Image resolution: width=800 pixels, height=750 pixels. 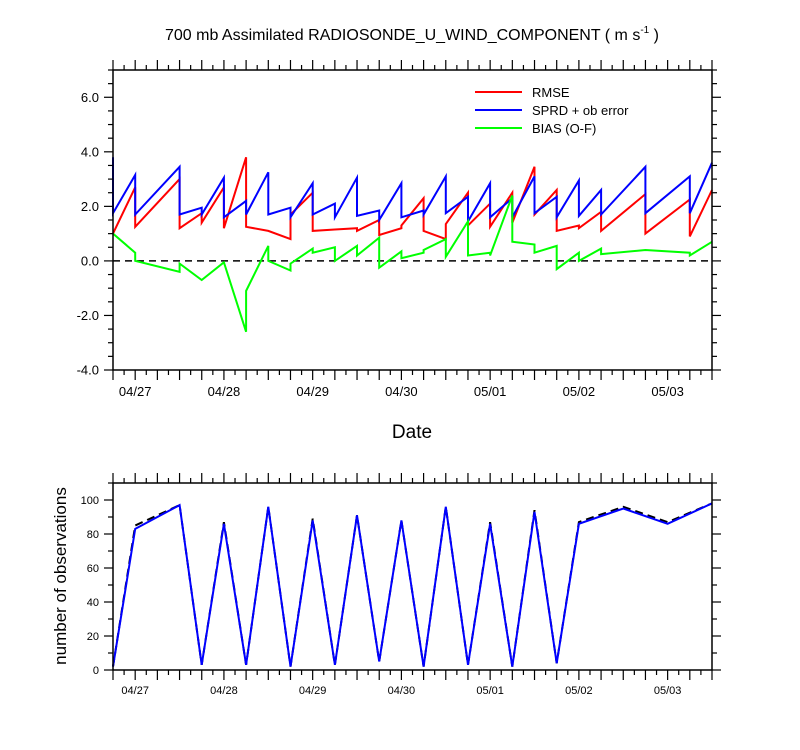 What do you see at coordinates (579, 691) in the screenshot?
I see `bottom-x-tick-label: 05/02` at bounding box center [579, 691].